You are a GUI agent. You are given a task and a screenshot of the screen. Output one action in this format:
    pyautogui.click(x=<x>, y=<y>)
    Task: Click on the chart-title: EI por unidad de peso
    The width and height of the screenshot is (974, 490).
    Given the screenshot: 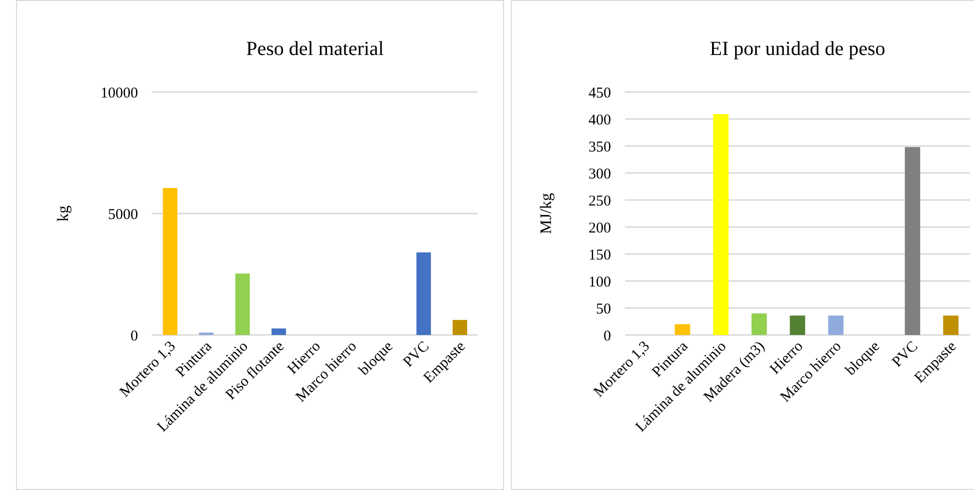 What is the action you would take?
    pyautogui.click(x=798, y=49)
    